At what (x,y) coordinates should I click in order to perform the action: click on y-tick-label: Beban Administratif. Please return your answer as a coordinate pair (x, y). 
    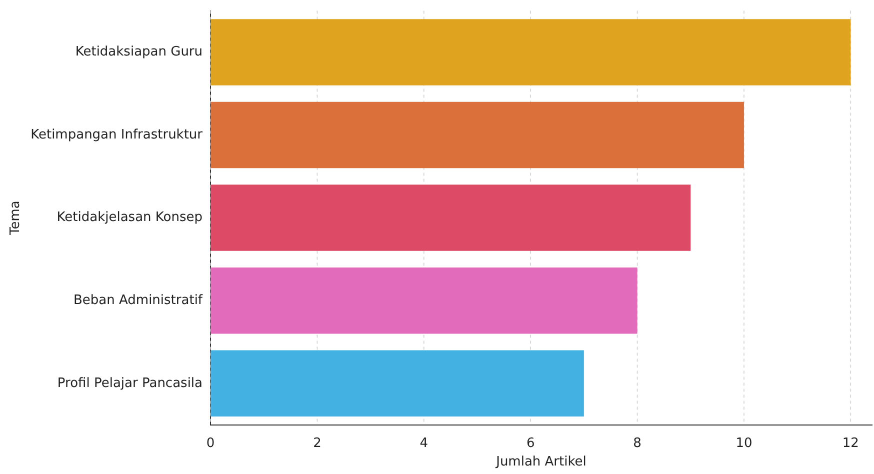
    Looking at the image, I should click on (138, 300).